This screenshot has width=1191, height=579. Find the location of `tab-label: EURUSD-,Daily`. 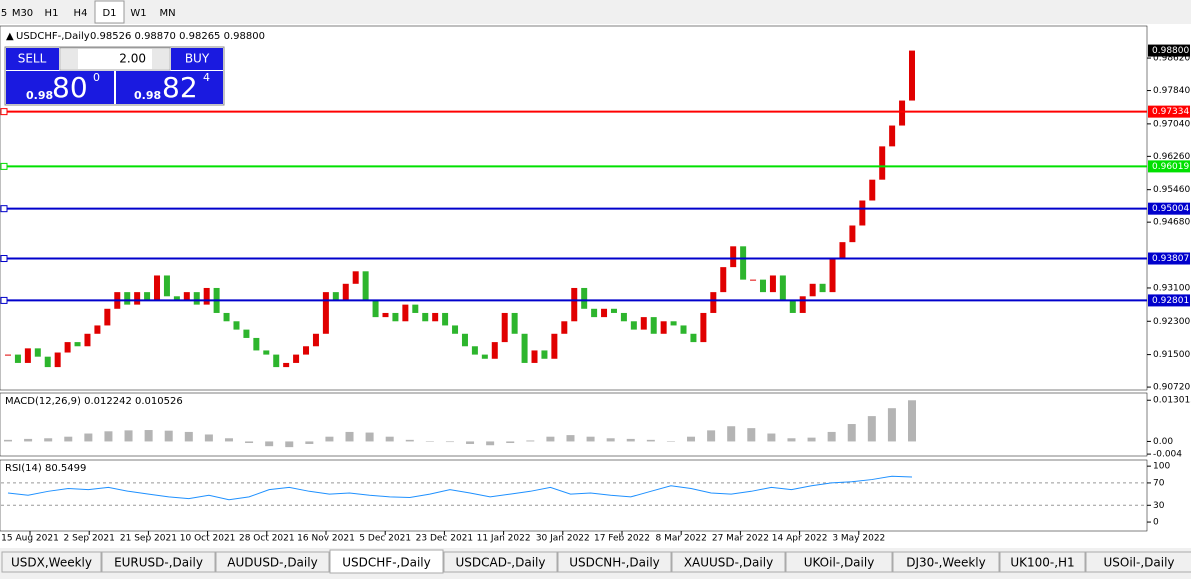

tab-label: EURUSD-,Daily is located at coordinates (158, 563).